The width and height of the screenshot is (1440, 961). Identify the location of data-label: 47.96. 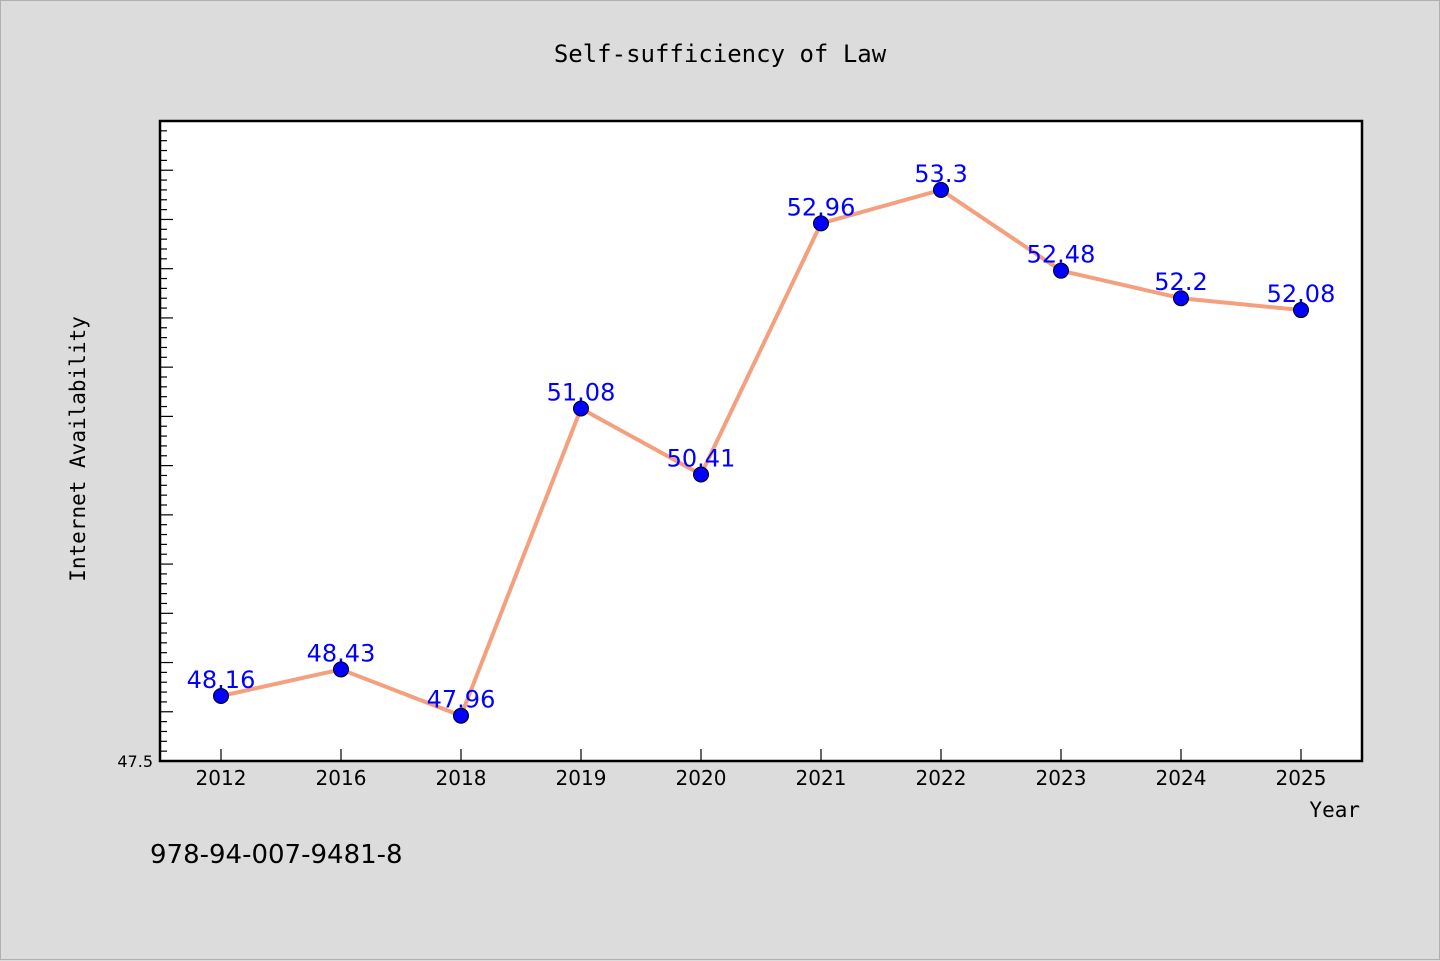
(461, 700).